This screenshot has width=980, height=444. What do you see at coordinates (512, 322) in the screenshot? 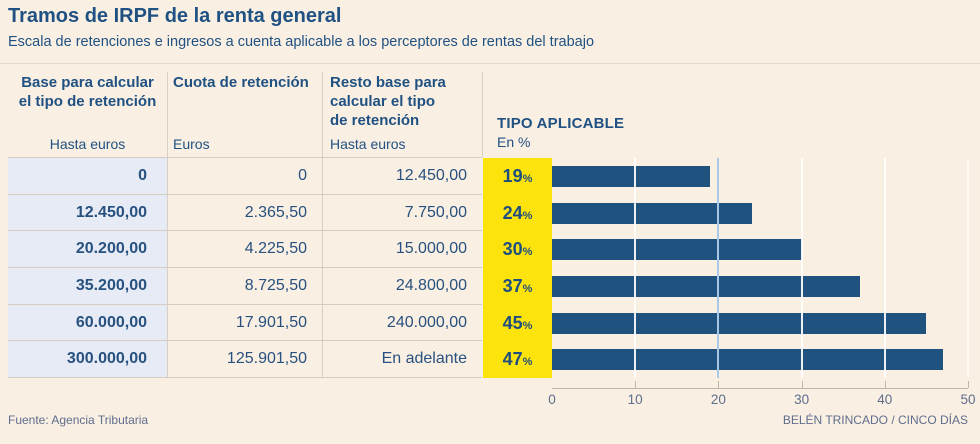
I see `rate-value: 45` at bounding box center [512, 322].